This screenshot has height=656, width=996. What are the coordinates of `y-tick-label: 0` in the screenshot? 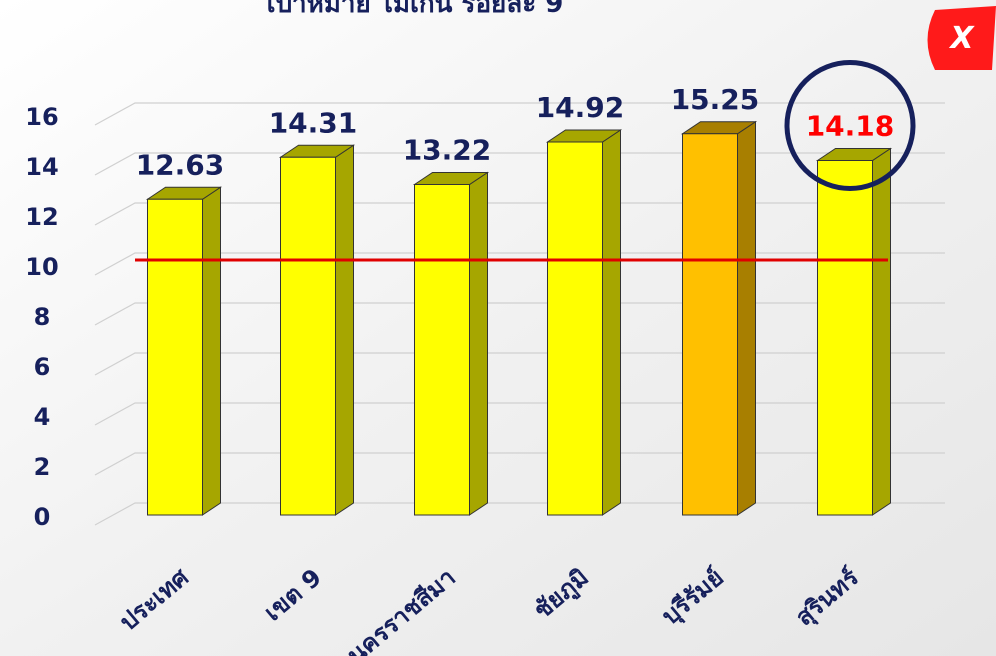 It's located at (42, 517).